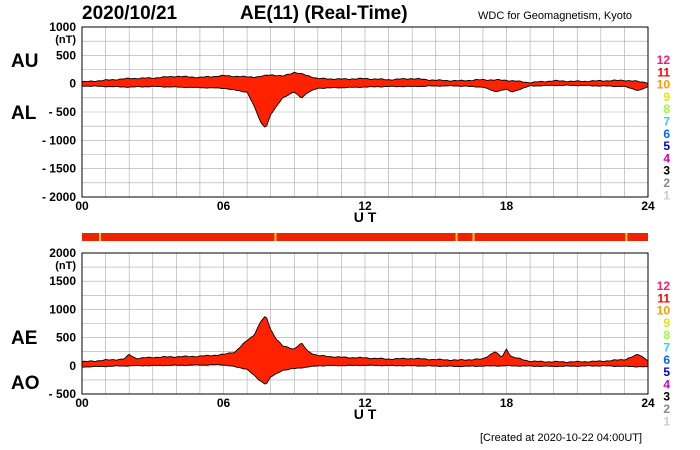 Image resolution: width=700 pixels, height=450 pixels. Describe the element at coordinates (24, 113) in the screenshot. I see `al-series-label: AL` at that location.